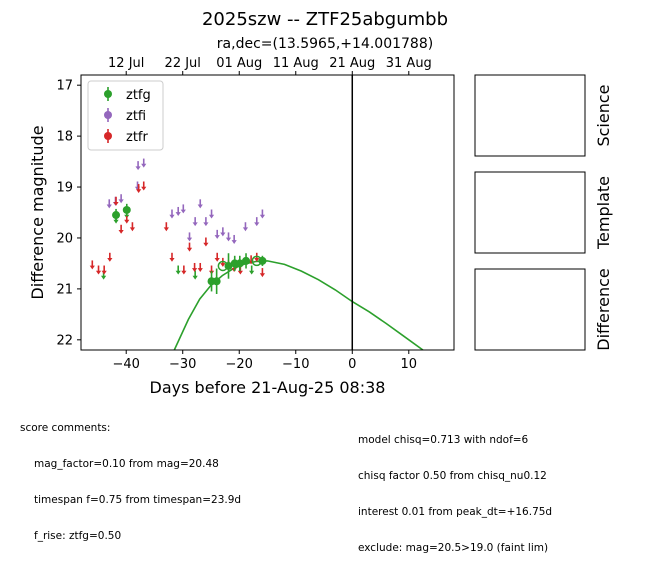 This screenshot has width=650, height=566. I want to click on top-tick-label: 21 Aug, so click(352, 63).